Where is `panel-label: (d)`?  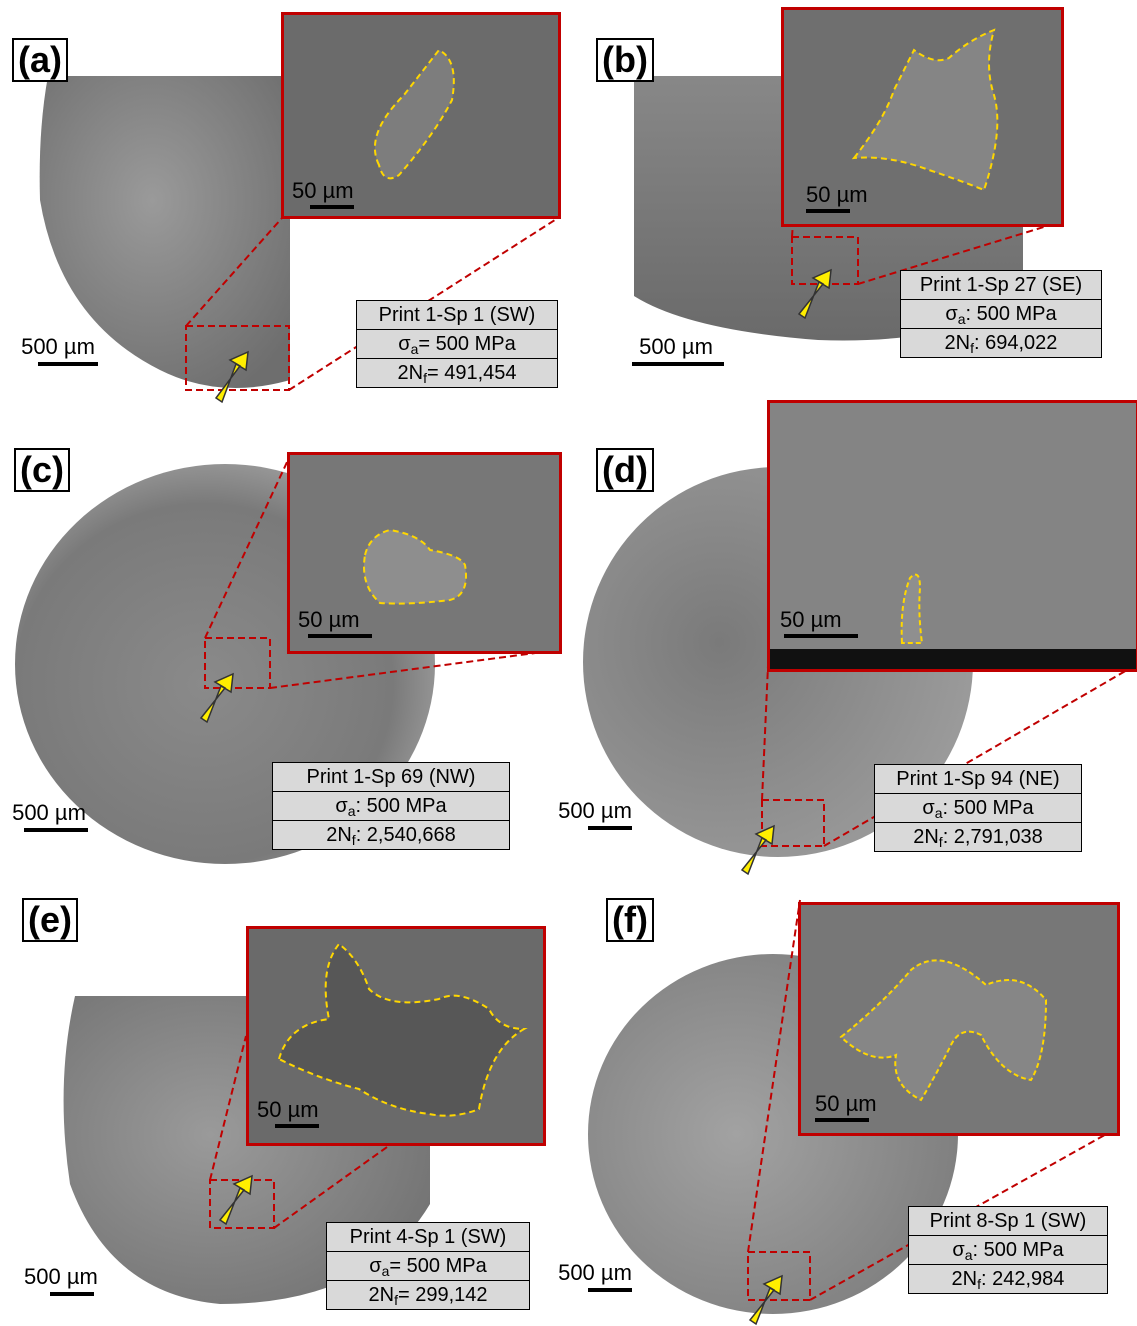 panel-label: (d) is located at coordinates (625, 470).